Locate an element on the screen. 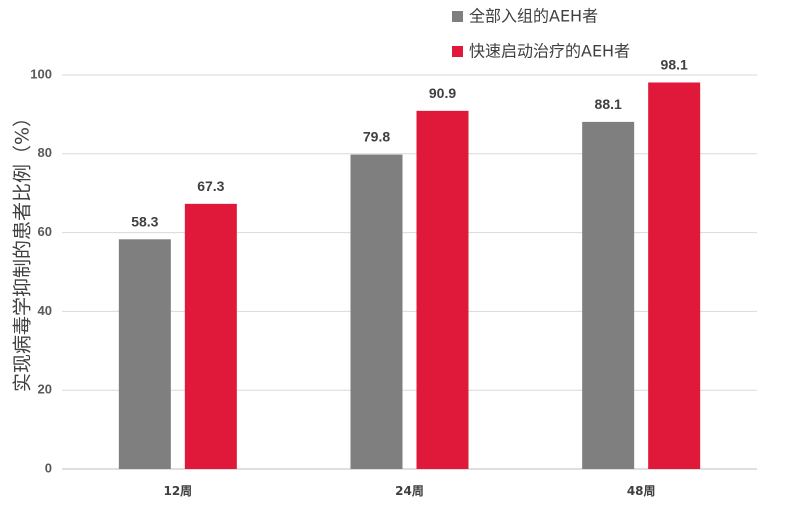 The image size is (785, 514). y-tick-label: 100 is located at coordinates (41, 73).